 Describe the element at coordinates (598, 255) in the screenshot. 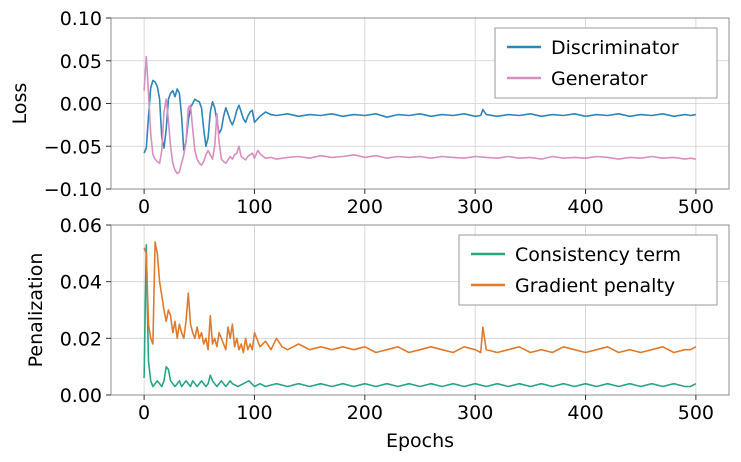

I see `penalization-legend-label: Consistency term` at that location.